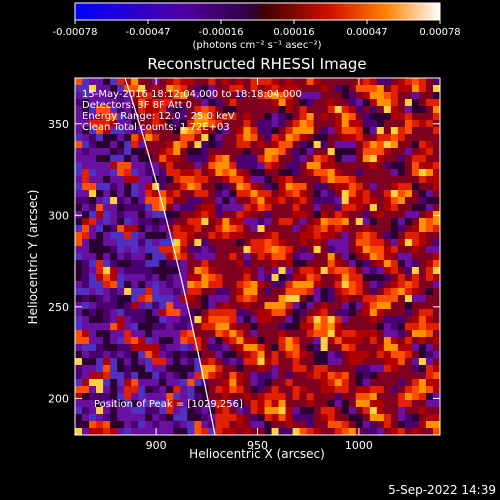  What do you see at coordinates (439, 32) in the screenshot?
I see `colorbar-tick-label: 0.00078` at bounding box center [439, 32].